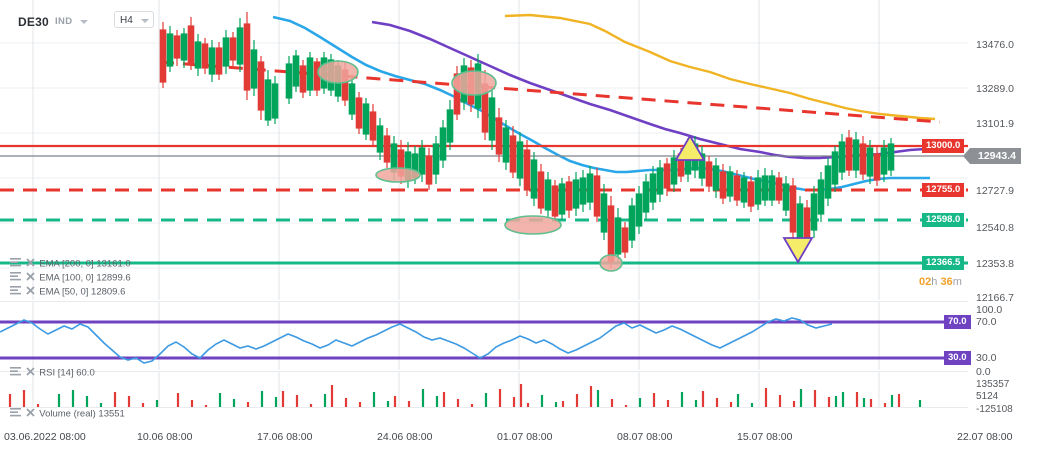  Describe the element at coordinates (520, 17) in the screenshot. I see `chart-header: DE30 IND H4` at that location.